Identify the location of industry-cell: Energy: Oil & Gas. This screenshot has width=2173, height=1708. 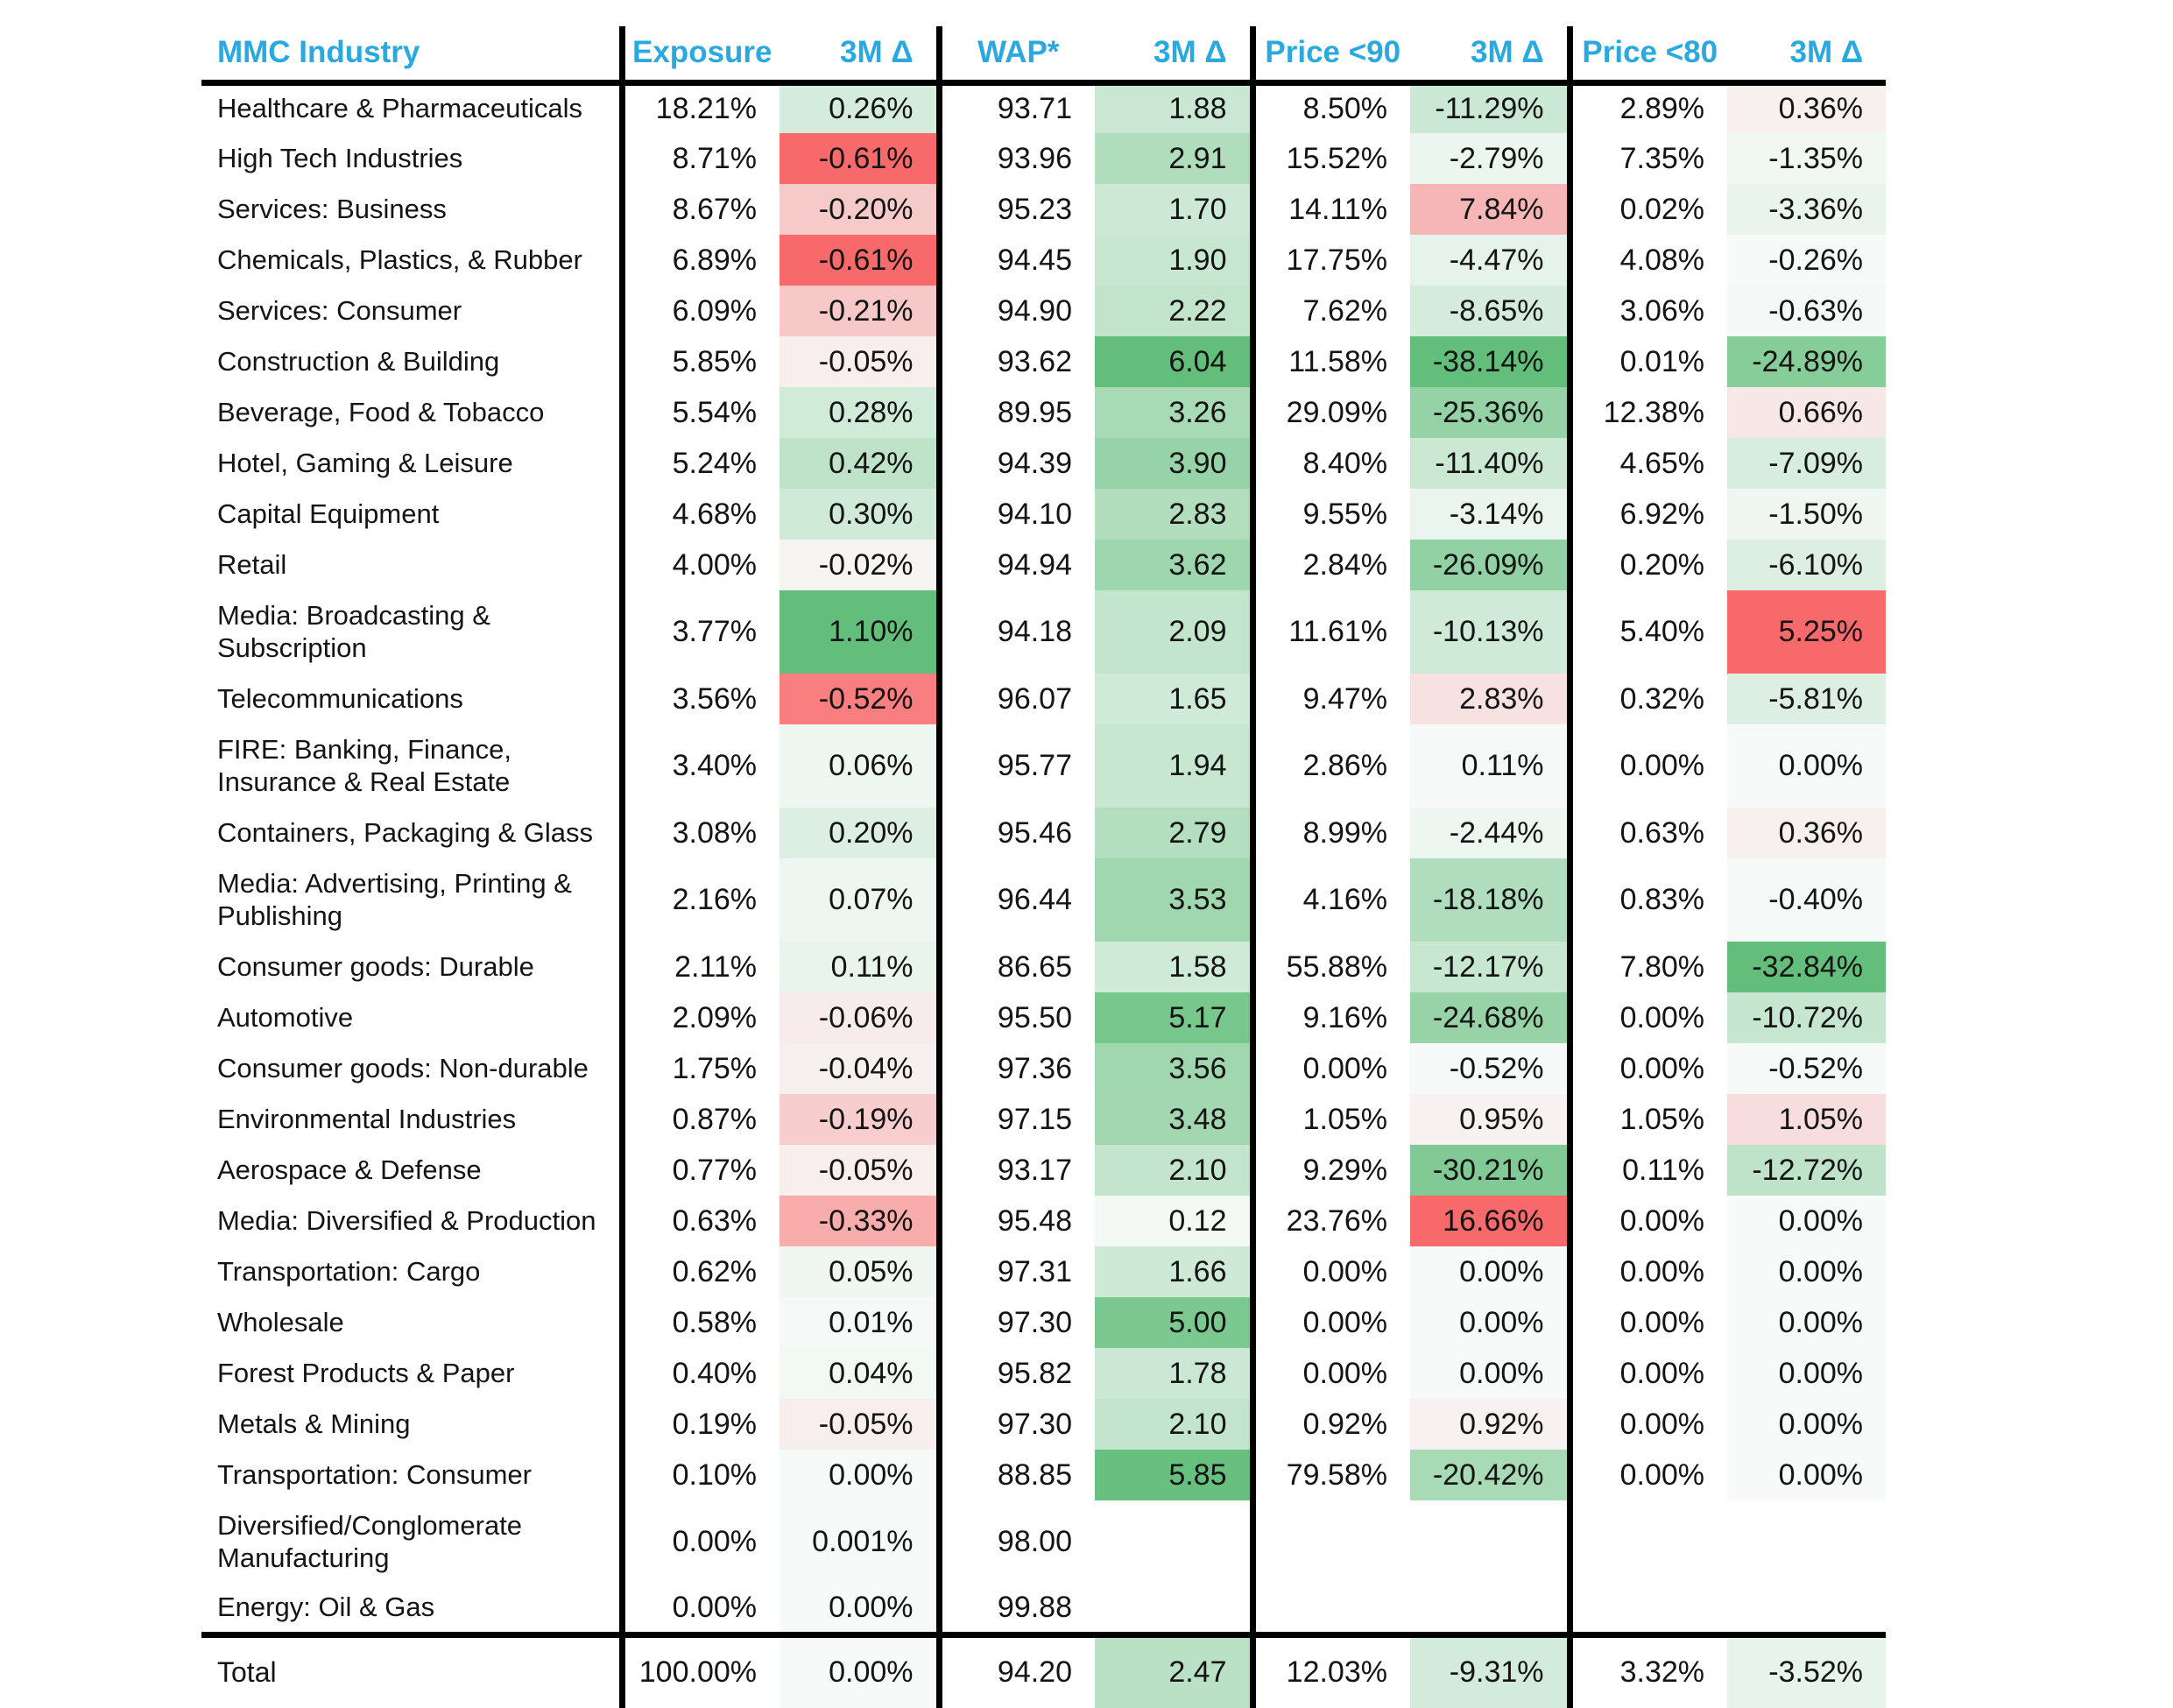
(413, 1609).